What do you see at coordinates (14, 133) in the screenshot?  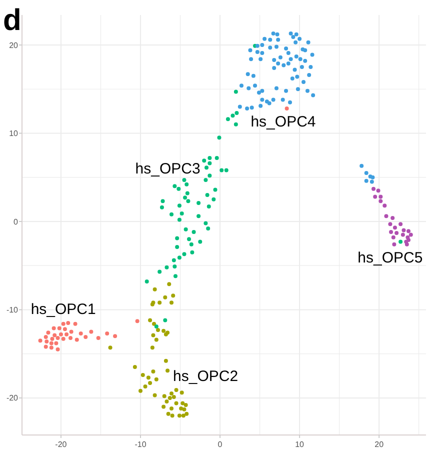 I see `y-tick-label: 10` at bounding box center [14, 133].